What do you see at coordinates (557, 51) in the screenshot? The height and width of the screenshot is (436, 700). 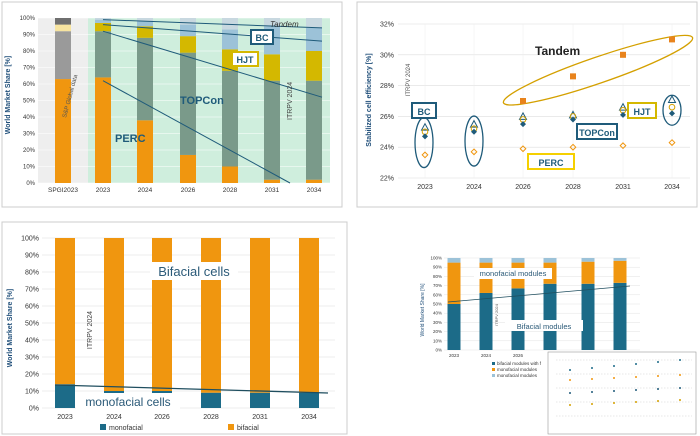 I see `label-tandem: Tandem` at bounding box center [557, 51].